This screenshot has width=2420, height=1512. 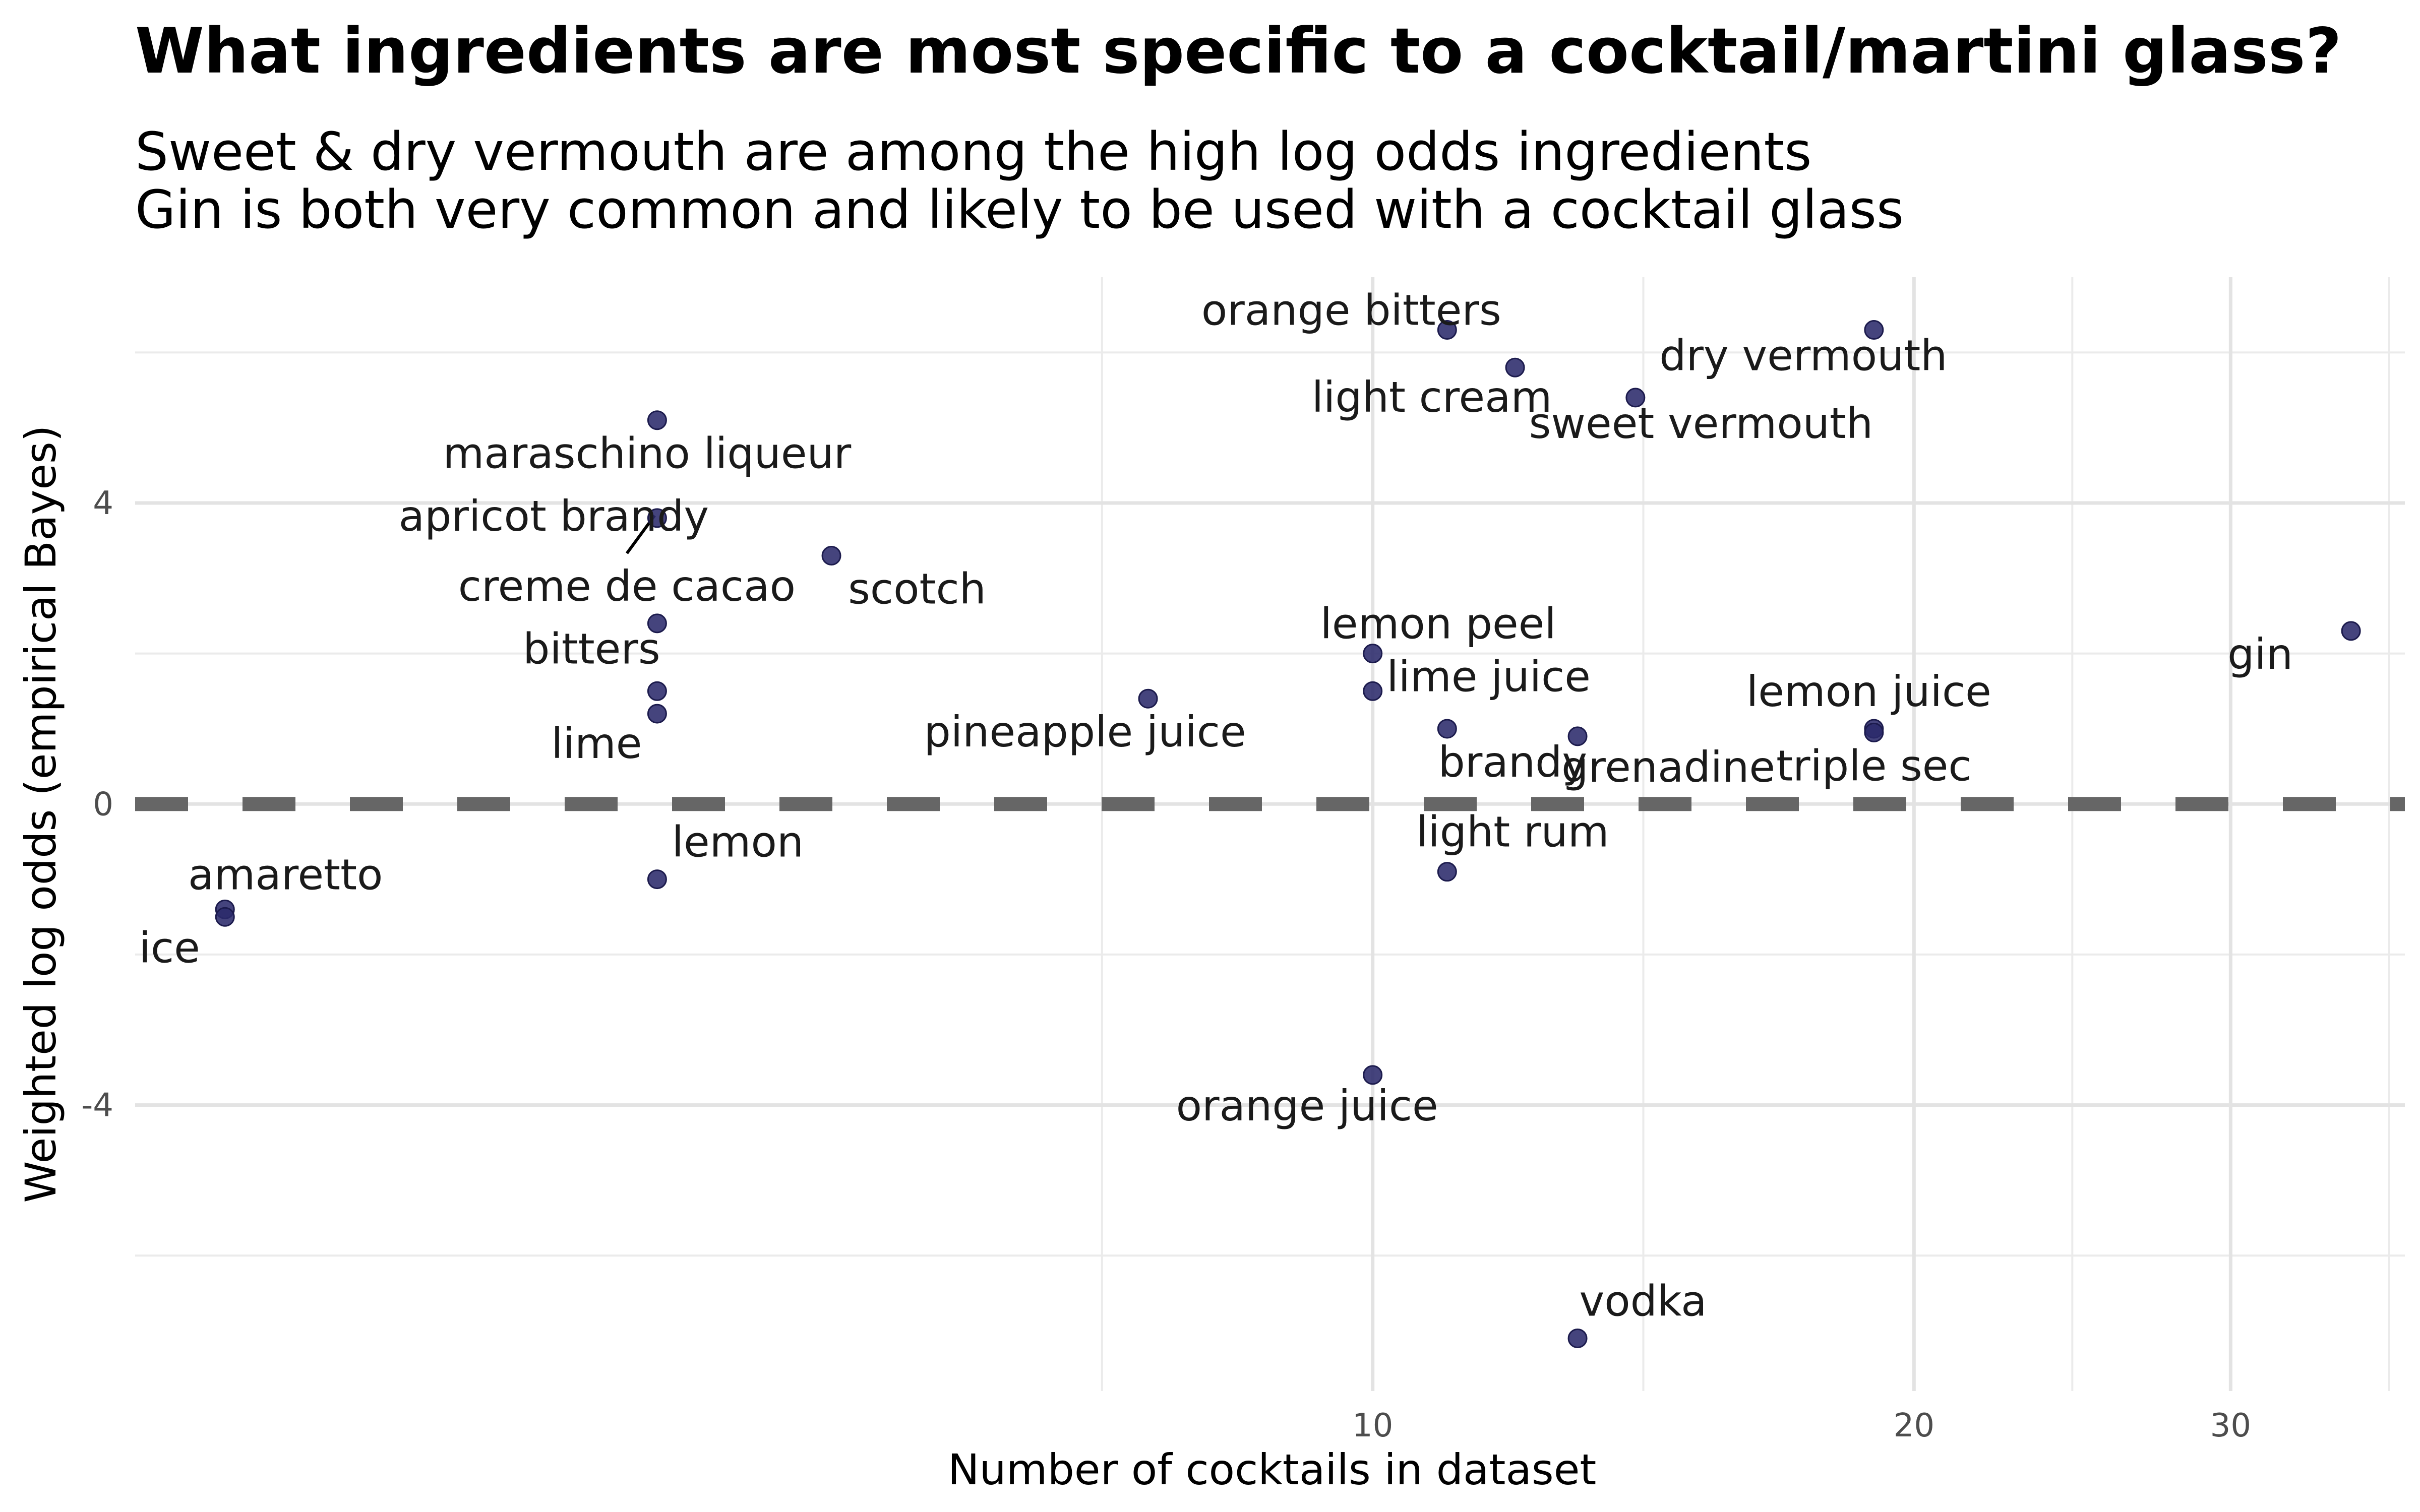 What do you see at coordinates (596, 743) in the screenshot?
I see `point-label: lime` at bounding box center [596, 743].